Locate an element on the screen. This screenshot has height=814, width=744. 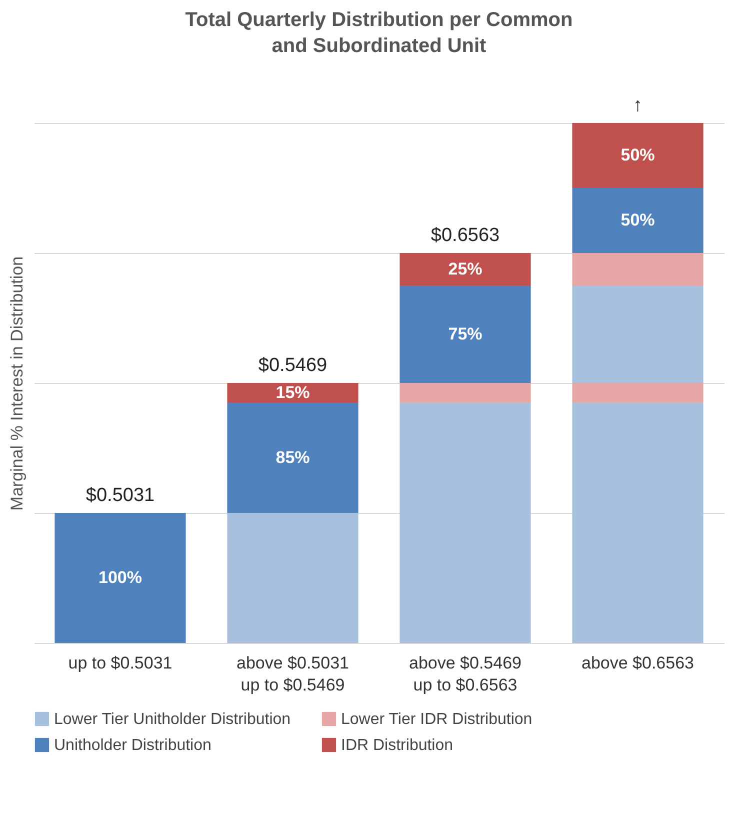
data-label: 75% is located at coordinates (465, 334).